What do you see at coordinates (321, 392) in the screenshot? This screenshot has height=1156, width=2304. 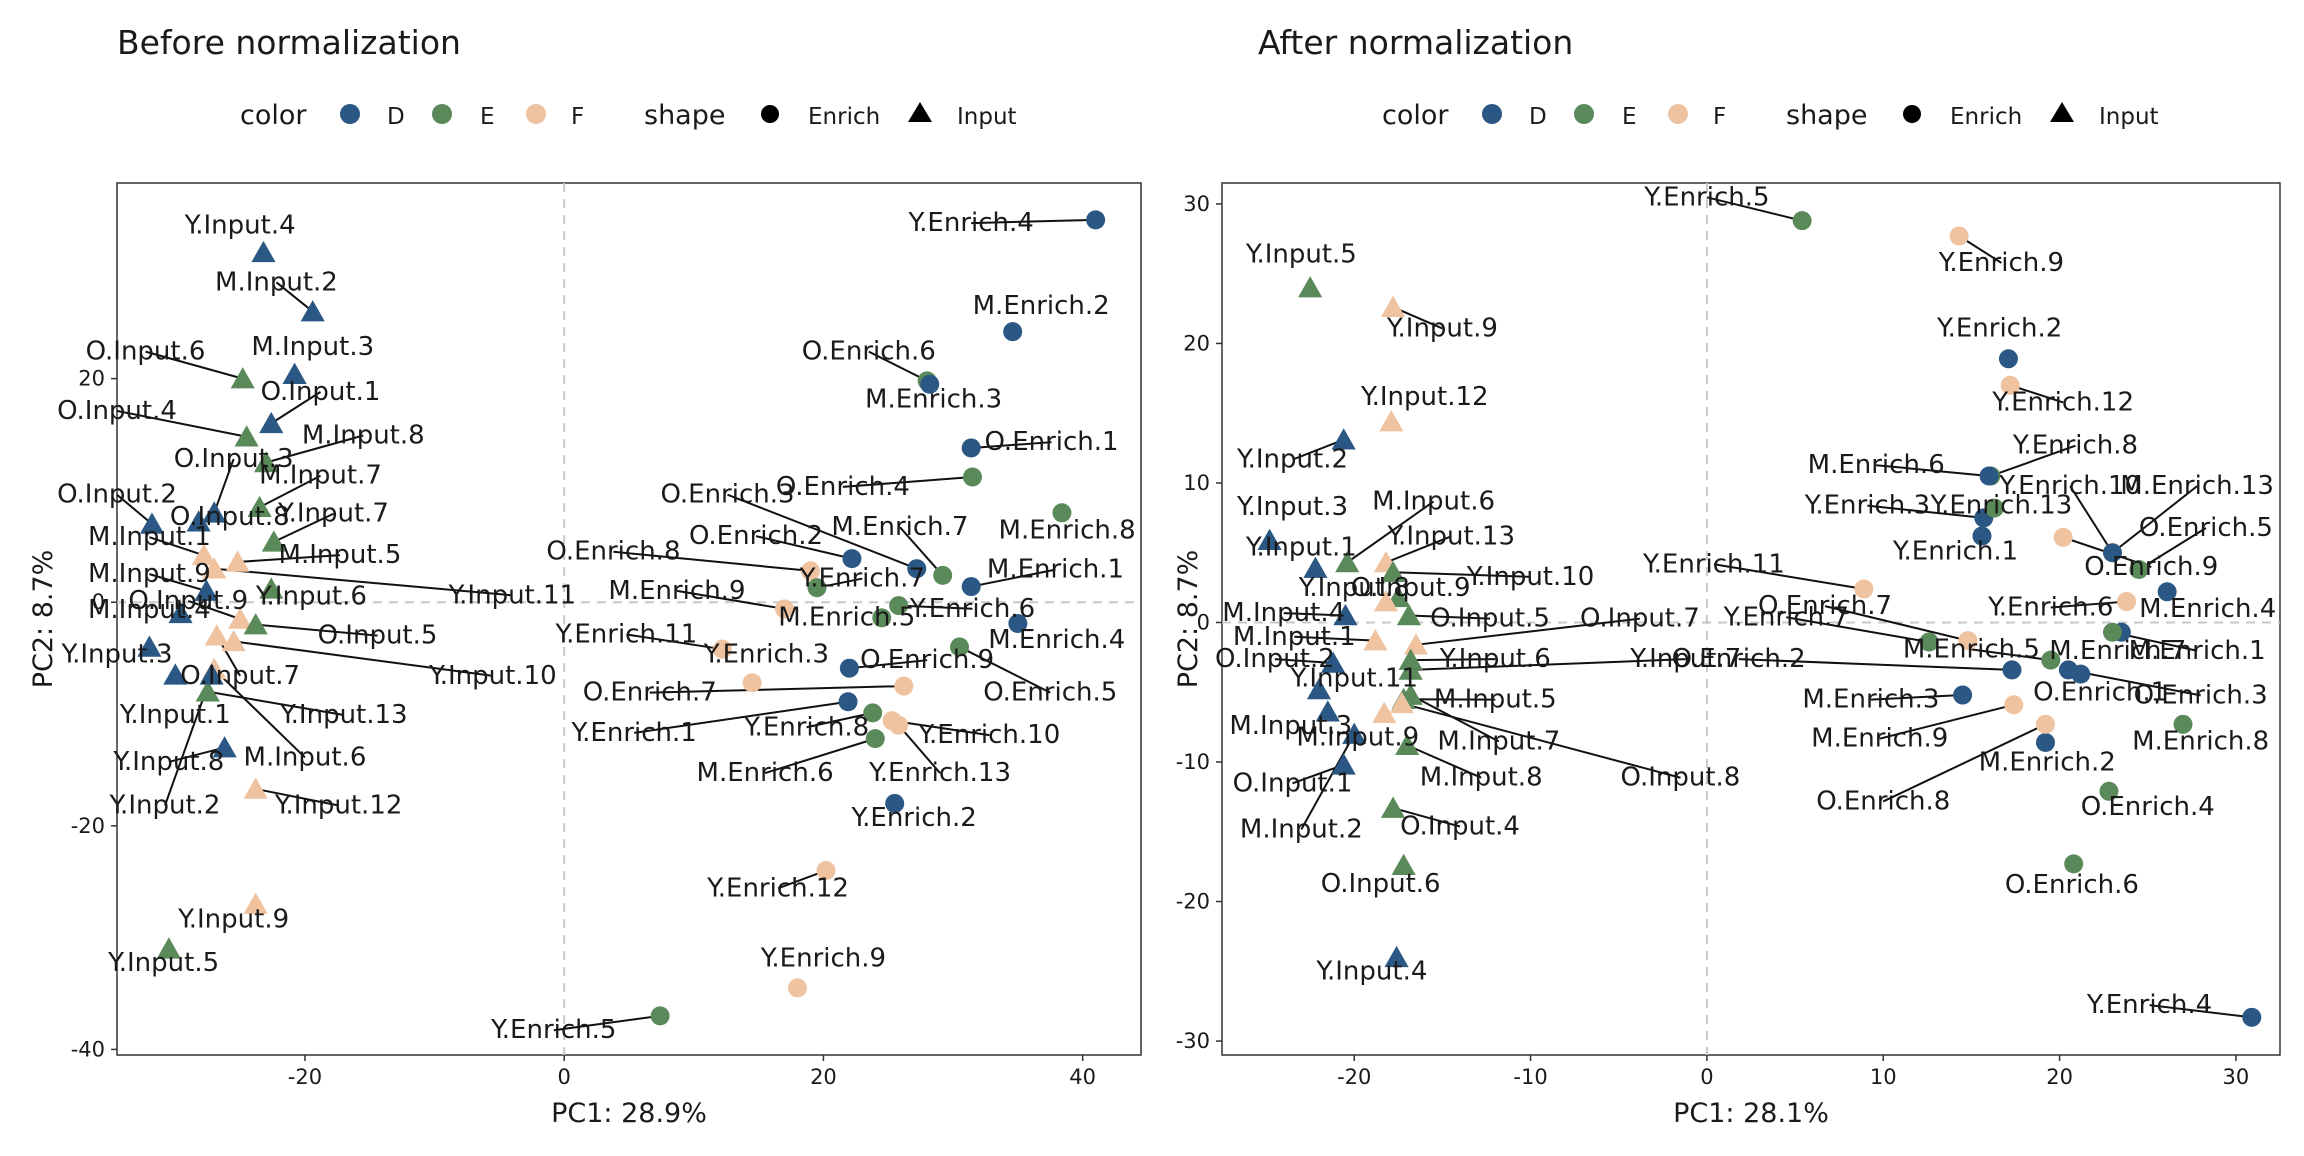 I see `label-o-input-1: O.Input.1` at bounding box center [321, 392].